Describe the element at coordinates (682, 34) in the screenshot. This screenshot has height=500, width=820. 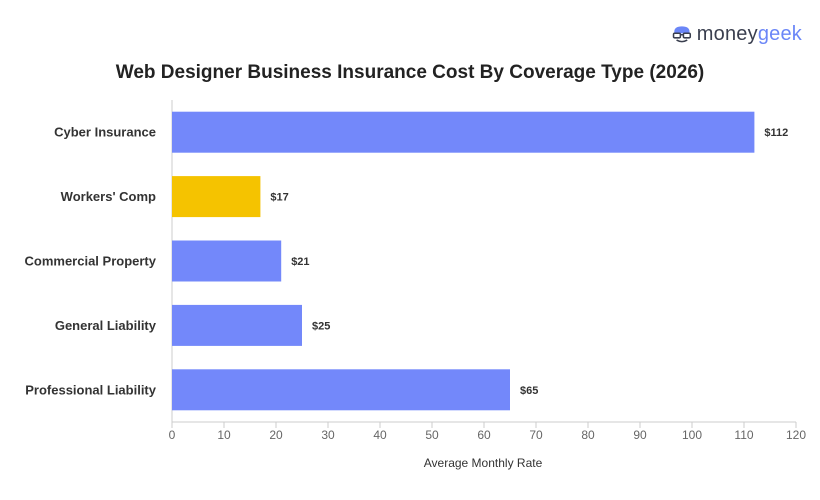
I see `geek-face-icon` at that location.